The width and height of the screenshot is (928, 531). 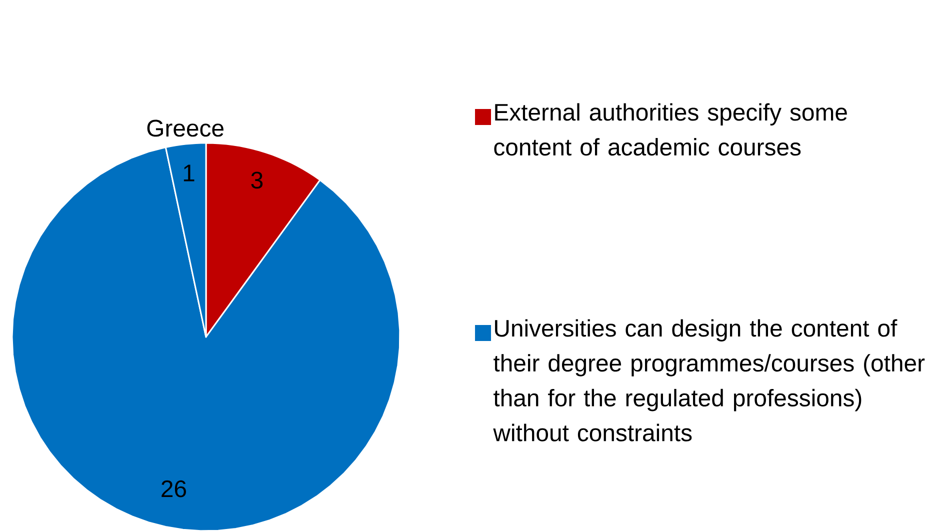 I want to click on data-label: 1, so click(x=189, y=173).